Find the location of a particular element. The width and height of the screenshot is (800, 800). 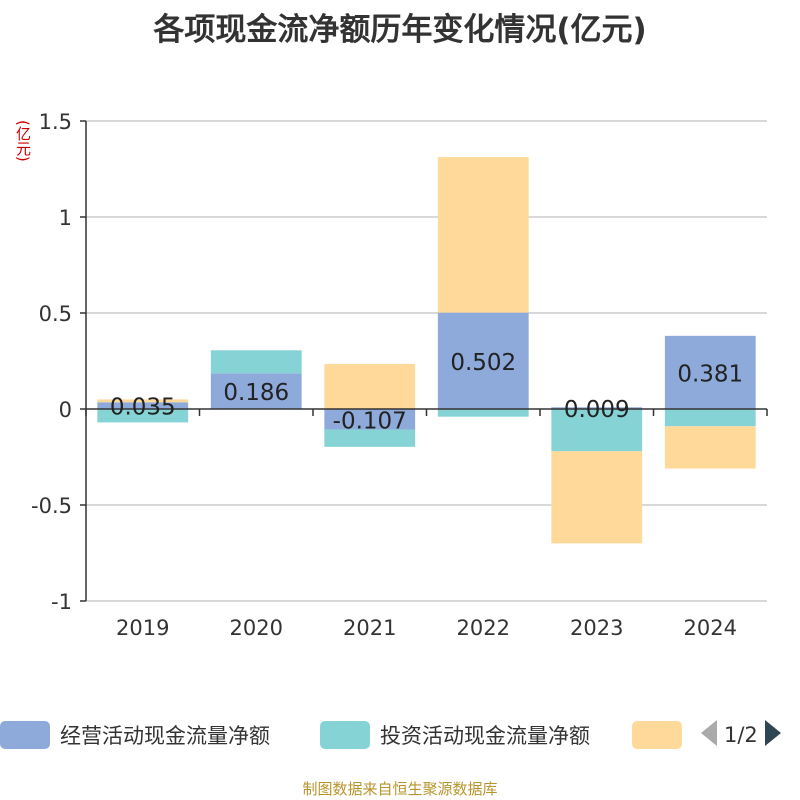

y-tick-label: -0.5 is located at coordinates (51, 506).